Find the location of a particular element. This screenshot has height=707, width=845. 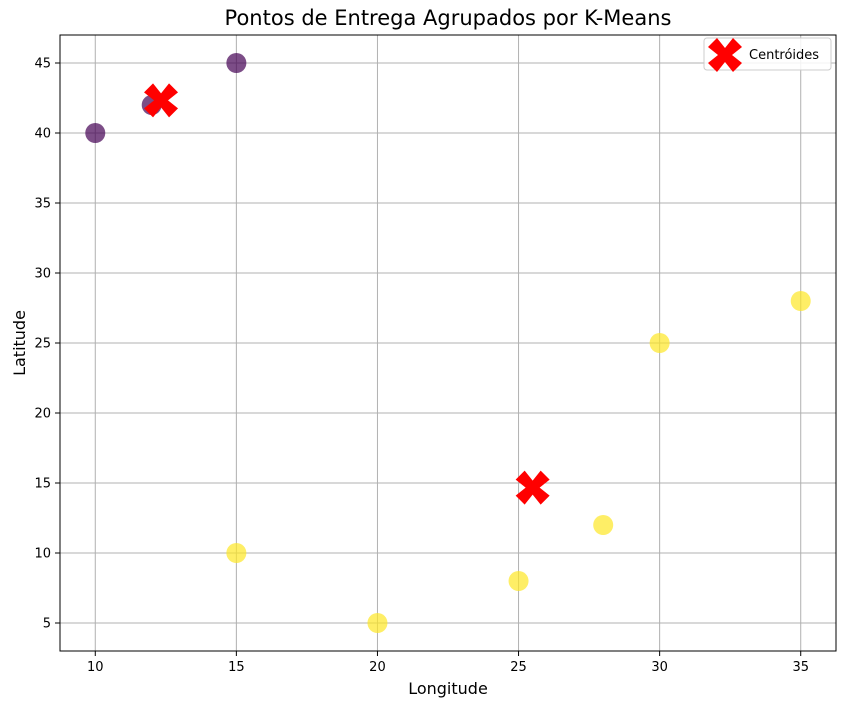

y-axis-label: Latitude is located at coordinates (19, 343).